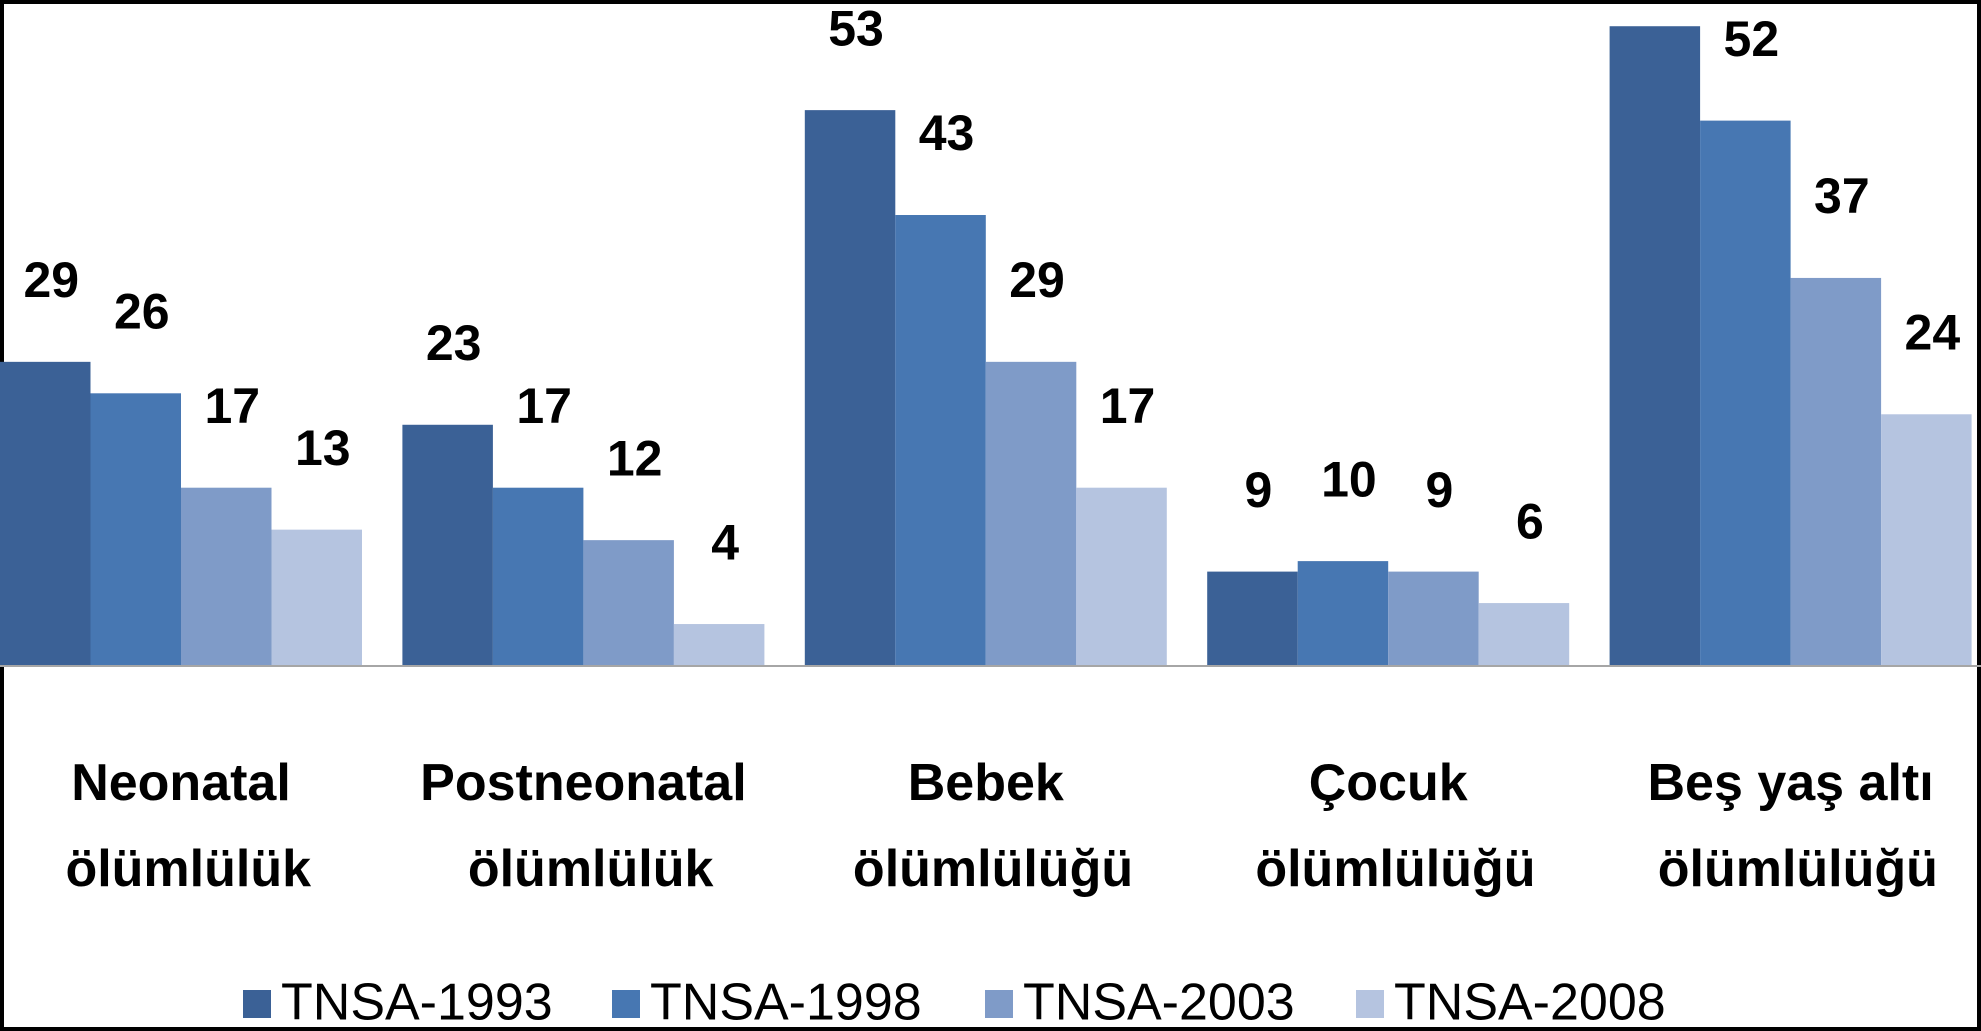  Describe the element at coordinates (1752, 39) in the screenshot. I see `data-label: 52` at that location.